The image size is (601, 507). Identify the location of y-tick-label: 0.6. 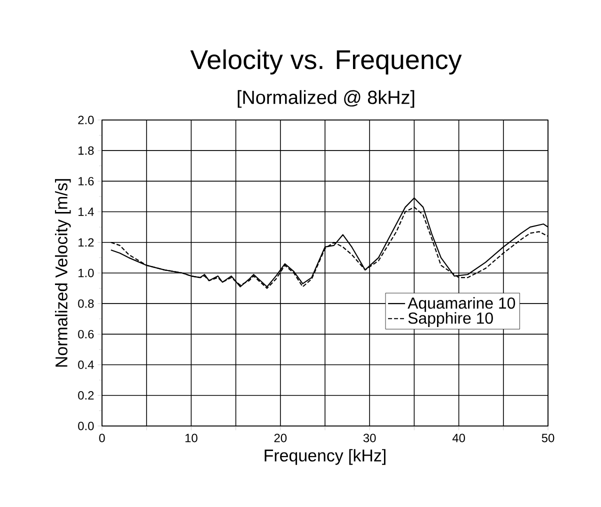
(86, 334).